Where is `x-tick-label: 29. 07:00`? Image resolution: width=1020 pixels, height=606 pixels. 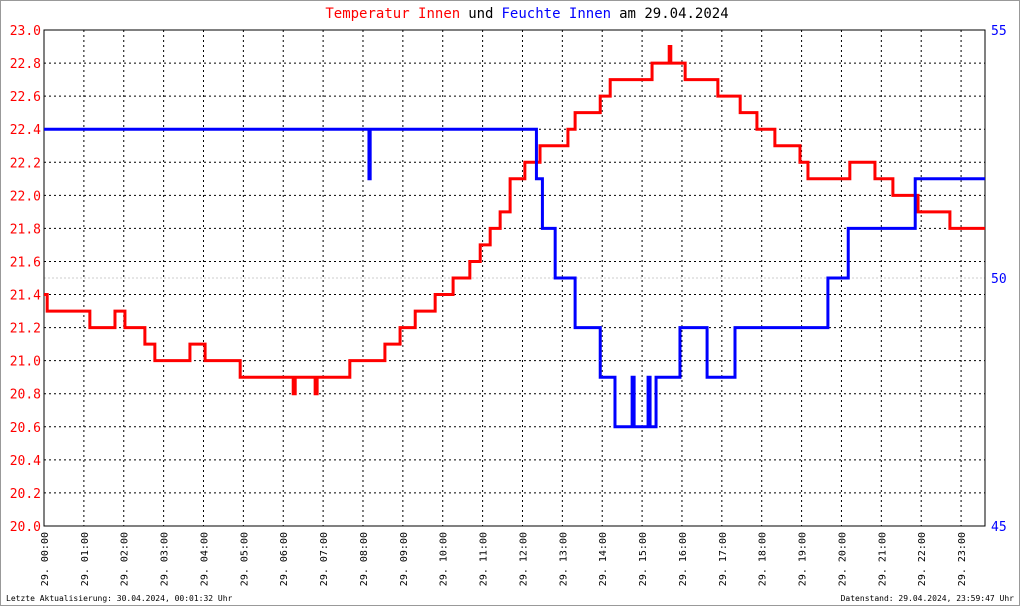 x-tick-label: 29. 07:00 is located at coordinates (324, 559).